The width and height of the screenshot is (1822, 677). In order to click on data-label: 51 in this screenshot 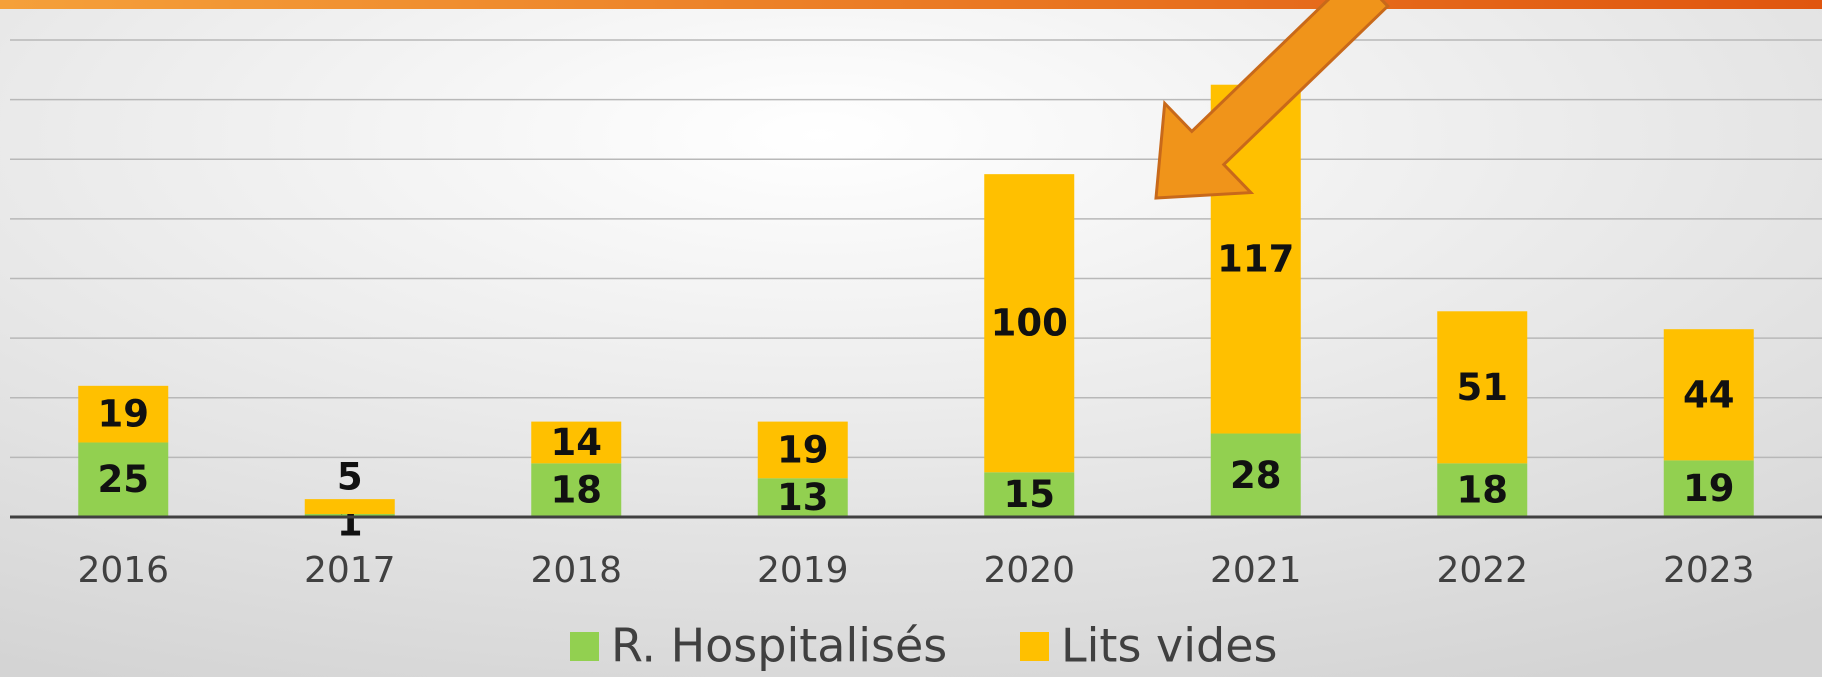, I will do `click(1483, 387)`.